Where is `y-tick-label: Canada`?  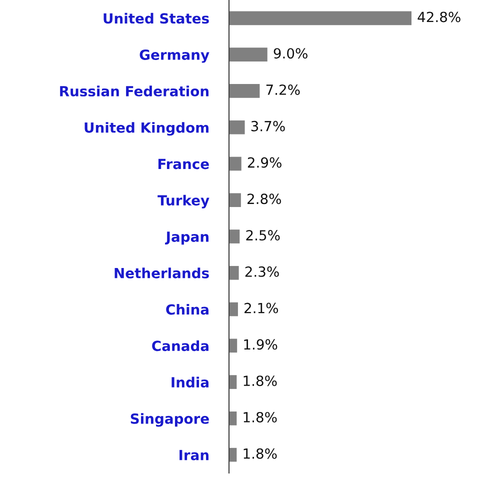
y-tick-label: Canada is located at coordinates (180, 346).